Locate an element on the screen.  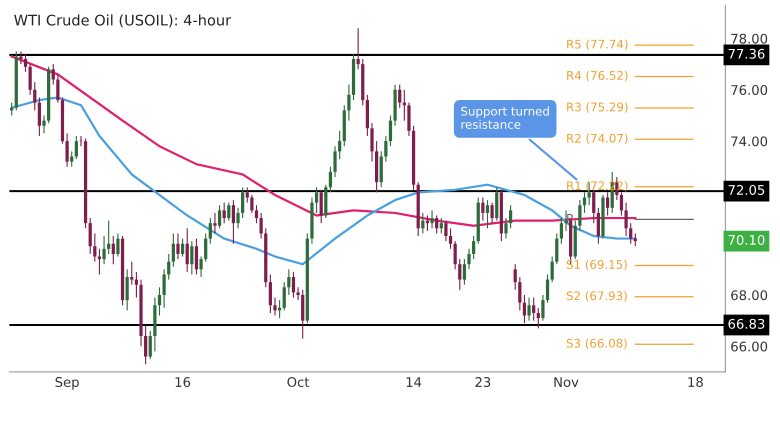
annotation: Support turned resistance is located at coordinates (505, 117).